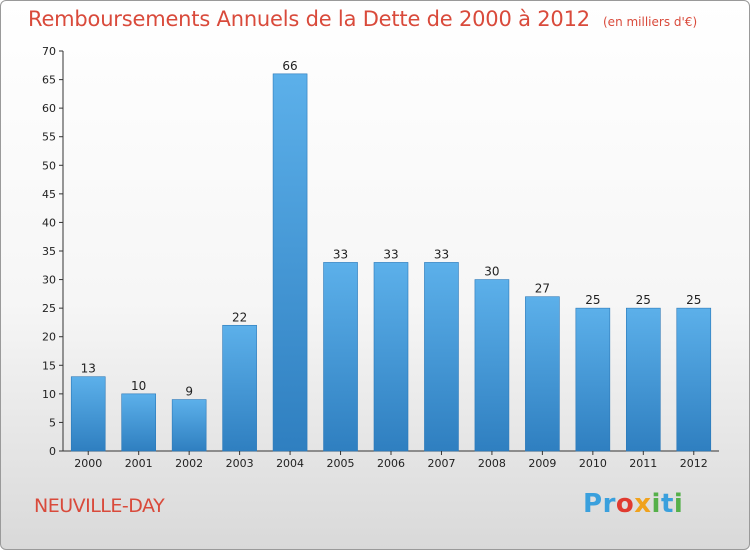 The width and height of the screenshot is (750, 550). Describe the element at coordinates (492, 463) in the screenshot. I see `x-tick-label: 2008` at that location.